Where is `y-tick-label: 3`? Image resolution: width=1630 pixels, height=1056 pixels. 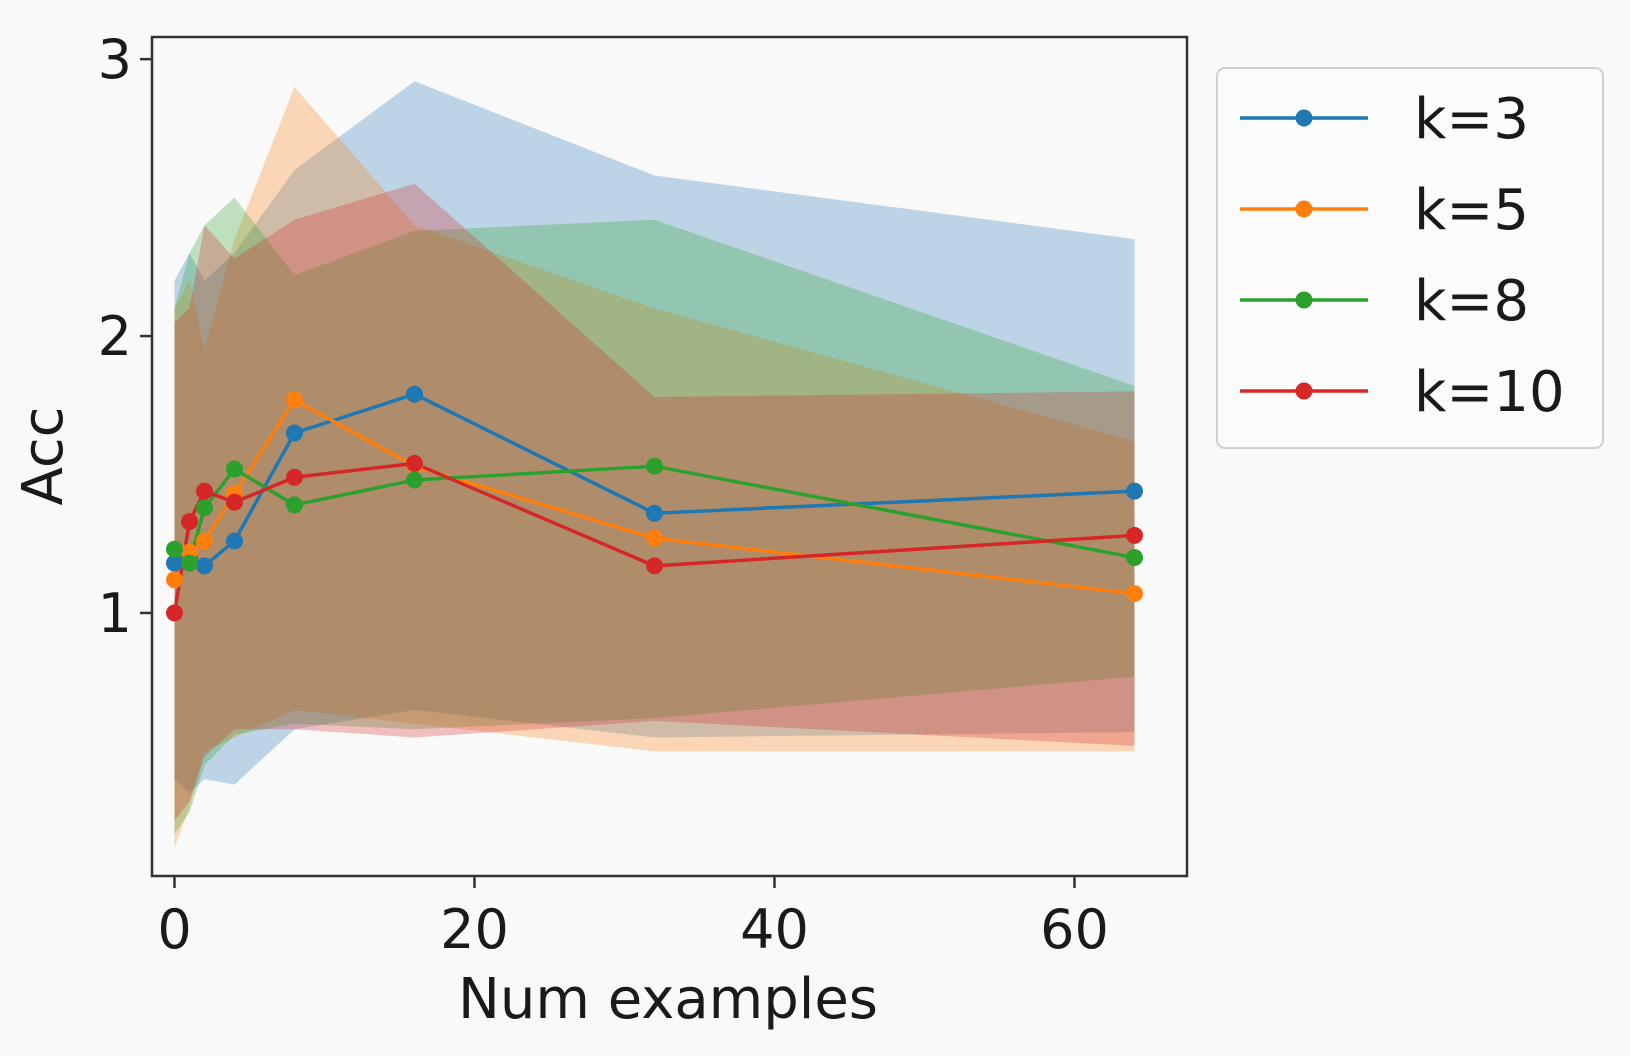
y-tick-label: 3 is located at coordinates (115, 59).